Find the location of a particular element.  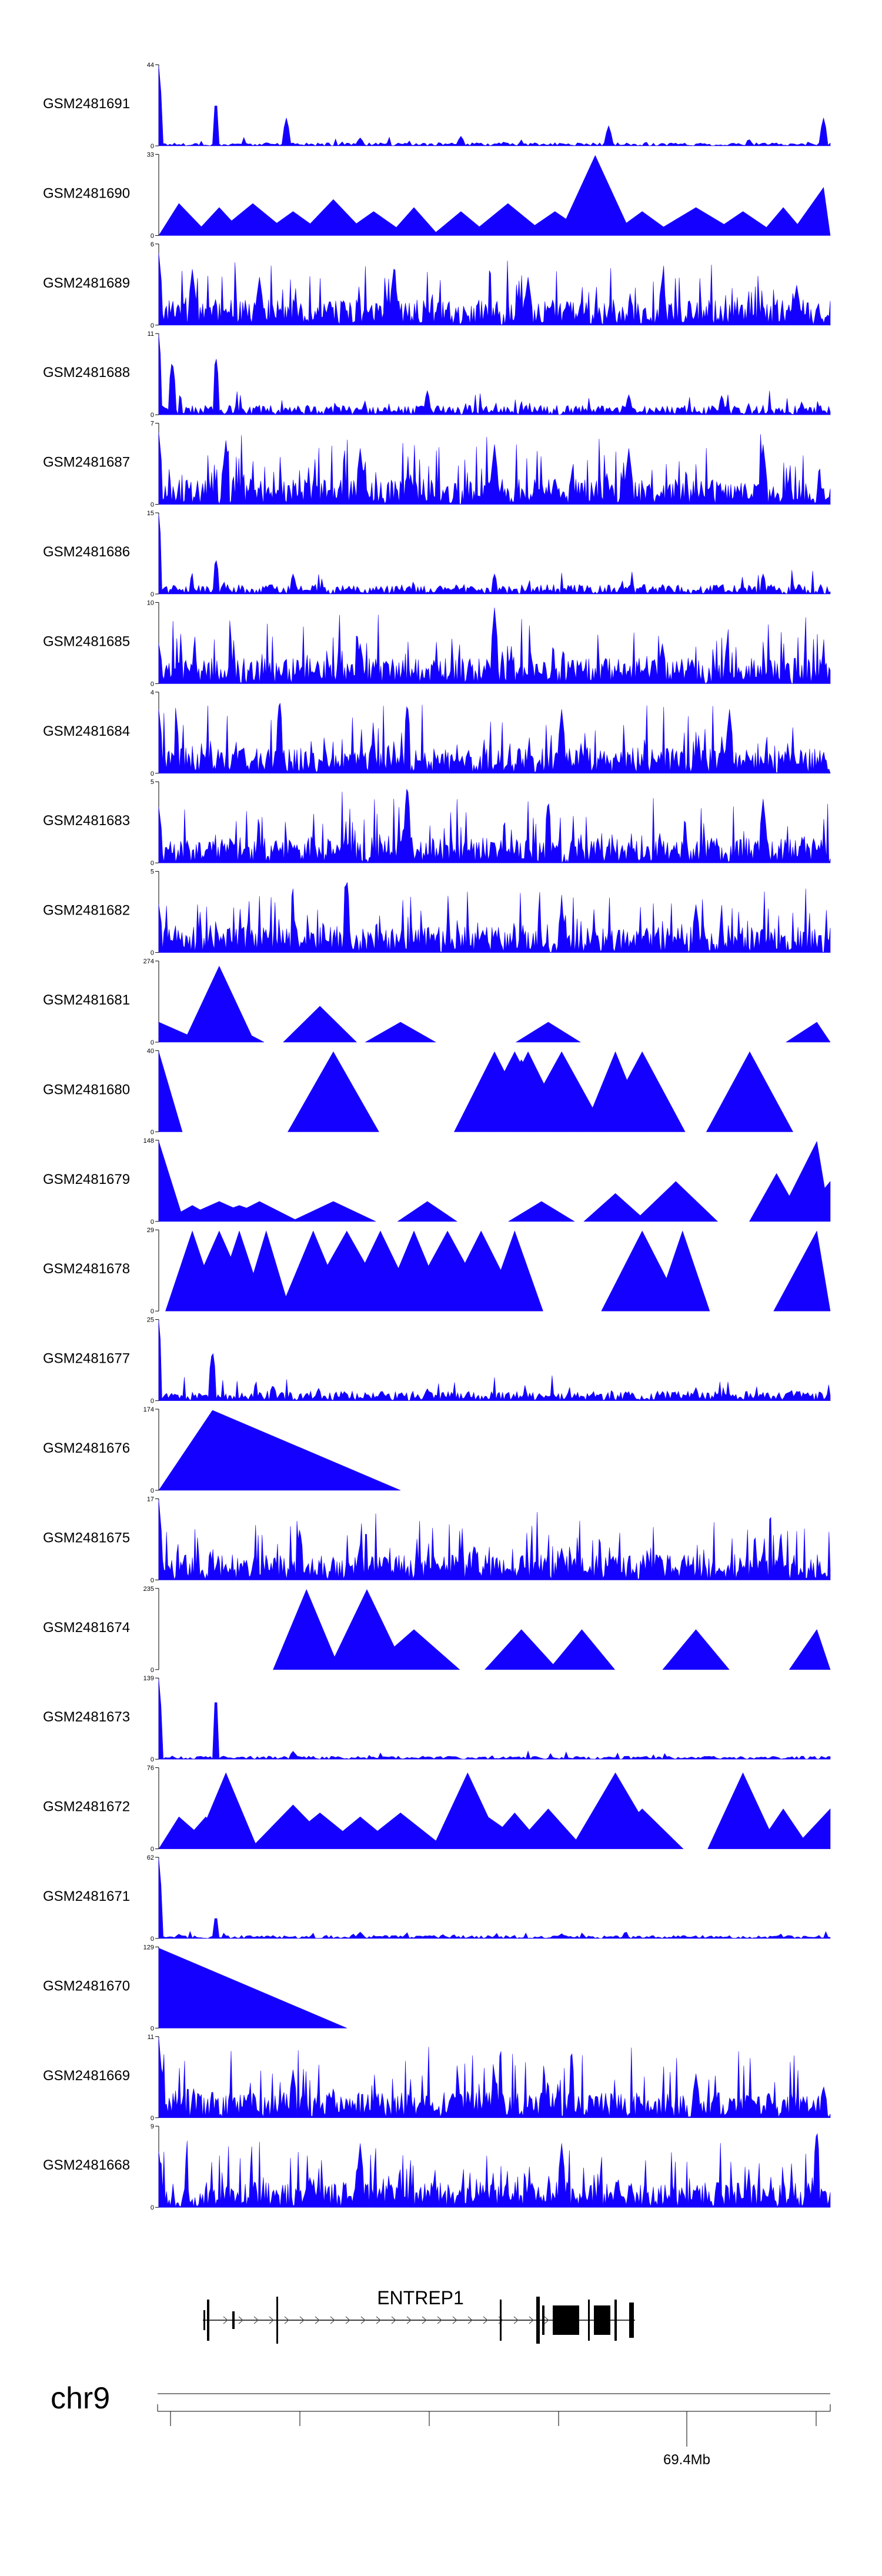

track-gsm2481682: GSM2481682 5 0 is located at coordinates (437, 913).